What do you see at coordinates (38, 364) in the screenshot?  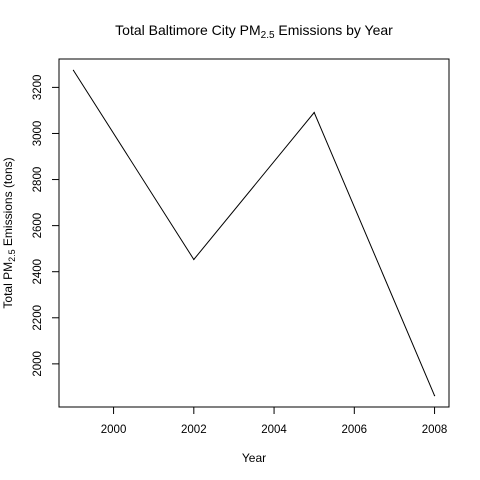 I see `y-tick-label: 2000` at bounding box center [38, 364].